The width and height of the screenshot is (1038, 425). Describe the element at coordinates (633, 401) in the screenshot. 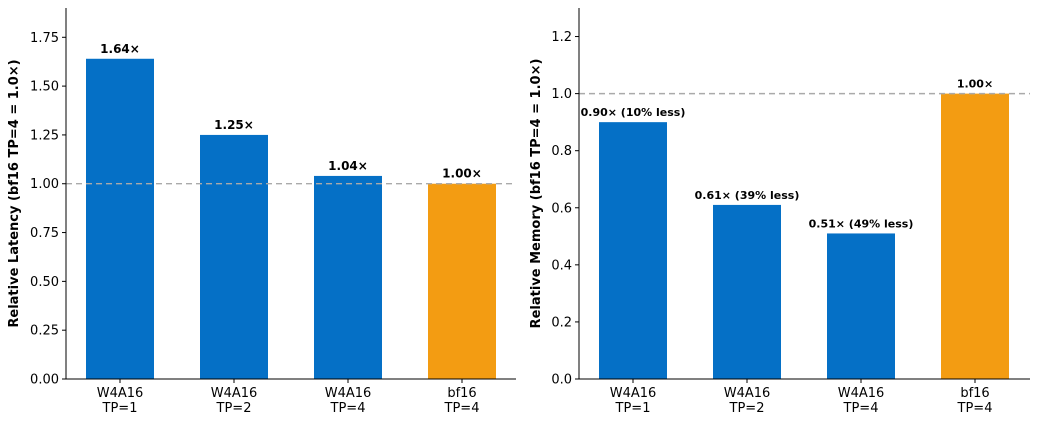

I see `memory-x-tick-label: W4A16 TP=1` at that location.